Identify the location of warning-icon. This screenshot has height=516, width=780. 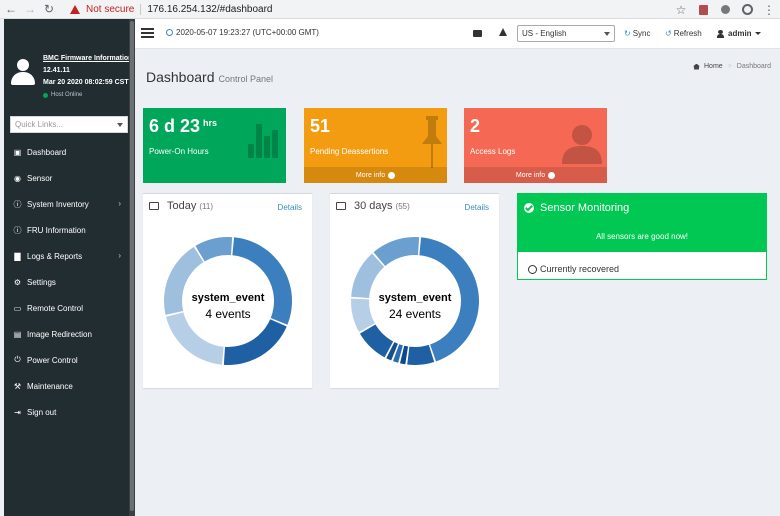
(75, 9).